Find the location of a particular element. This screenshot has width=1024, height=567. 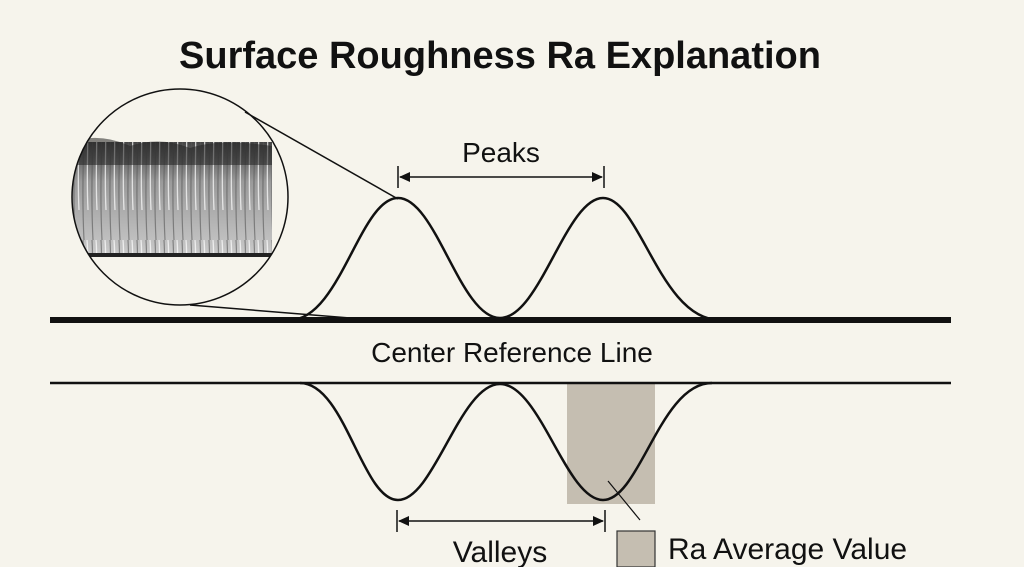

legend-ra-swatch is located at coordinates (636, 548).